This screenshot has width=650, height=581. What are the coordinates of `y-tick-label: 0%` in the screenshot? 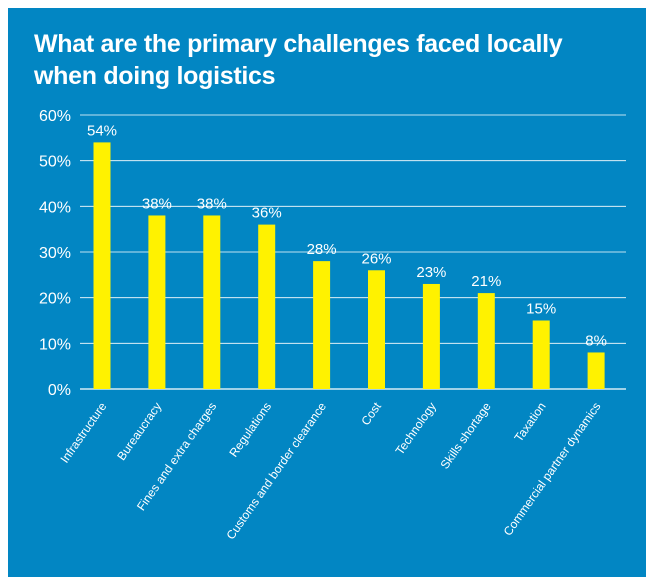 It's located at (59, 390).